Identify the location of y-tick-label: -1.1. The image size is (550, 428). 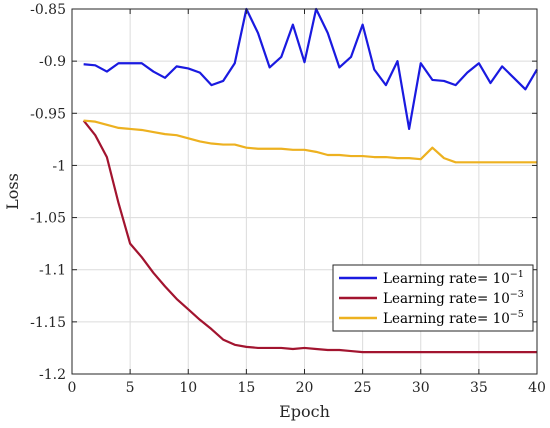
(52, 271).